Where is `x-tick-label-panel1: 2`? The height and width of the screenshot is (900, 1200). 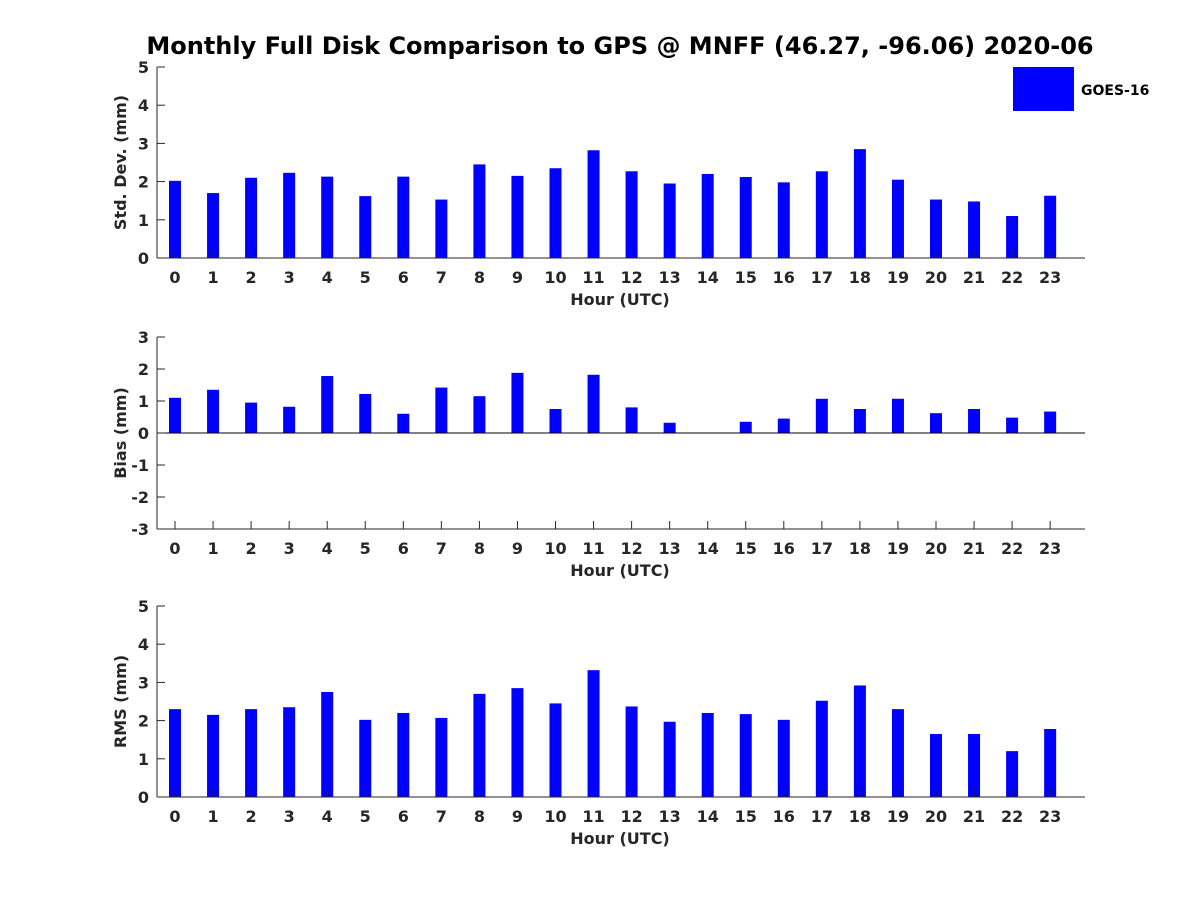
x-tick-label-panel1: 2 is located at coordinates (251, 277).